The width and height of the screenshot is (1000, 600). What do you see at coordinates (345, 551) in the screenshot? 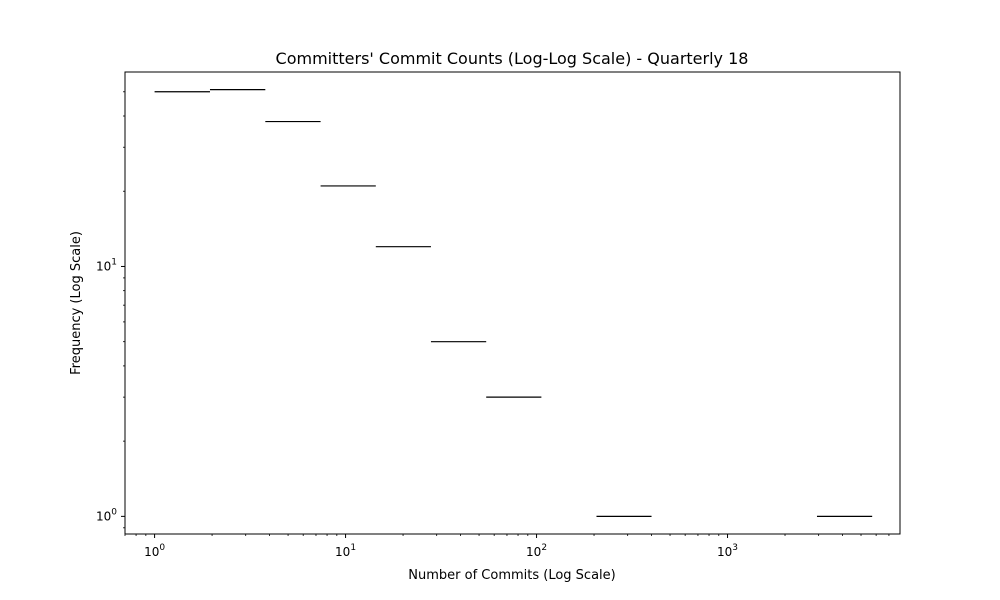
I see `x-tick-label-1: 10¹` at bounding box center [345, 551].